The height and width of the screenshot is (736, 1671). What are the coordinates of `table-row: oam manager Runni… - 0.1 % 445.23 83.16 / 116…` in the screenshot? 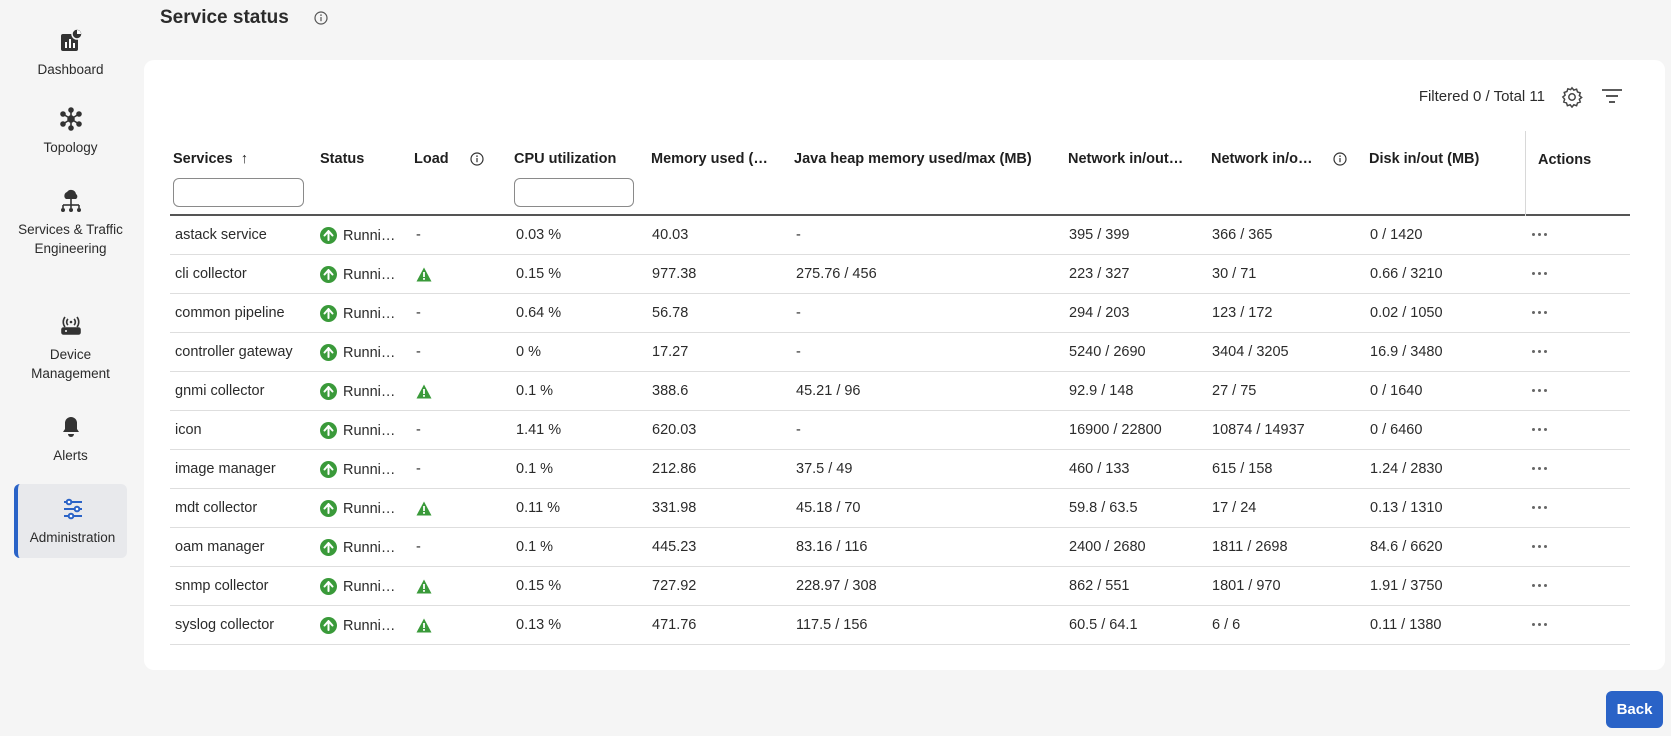 It's located at (900, 547).